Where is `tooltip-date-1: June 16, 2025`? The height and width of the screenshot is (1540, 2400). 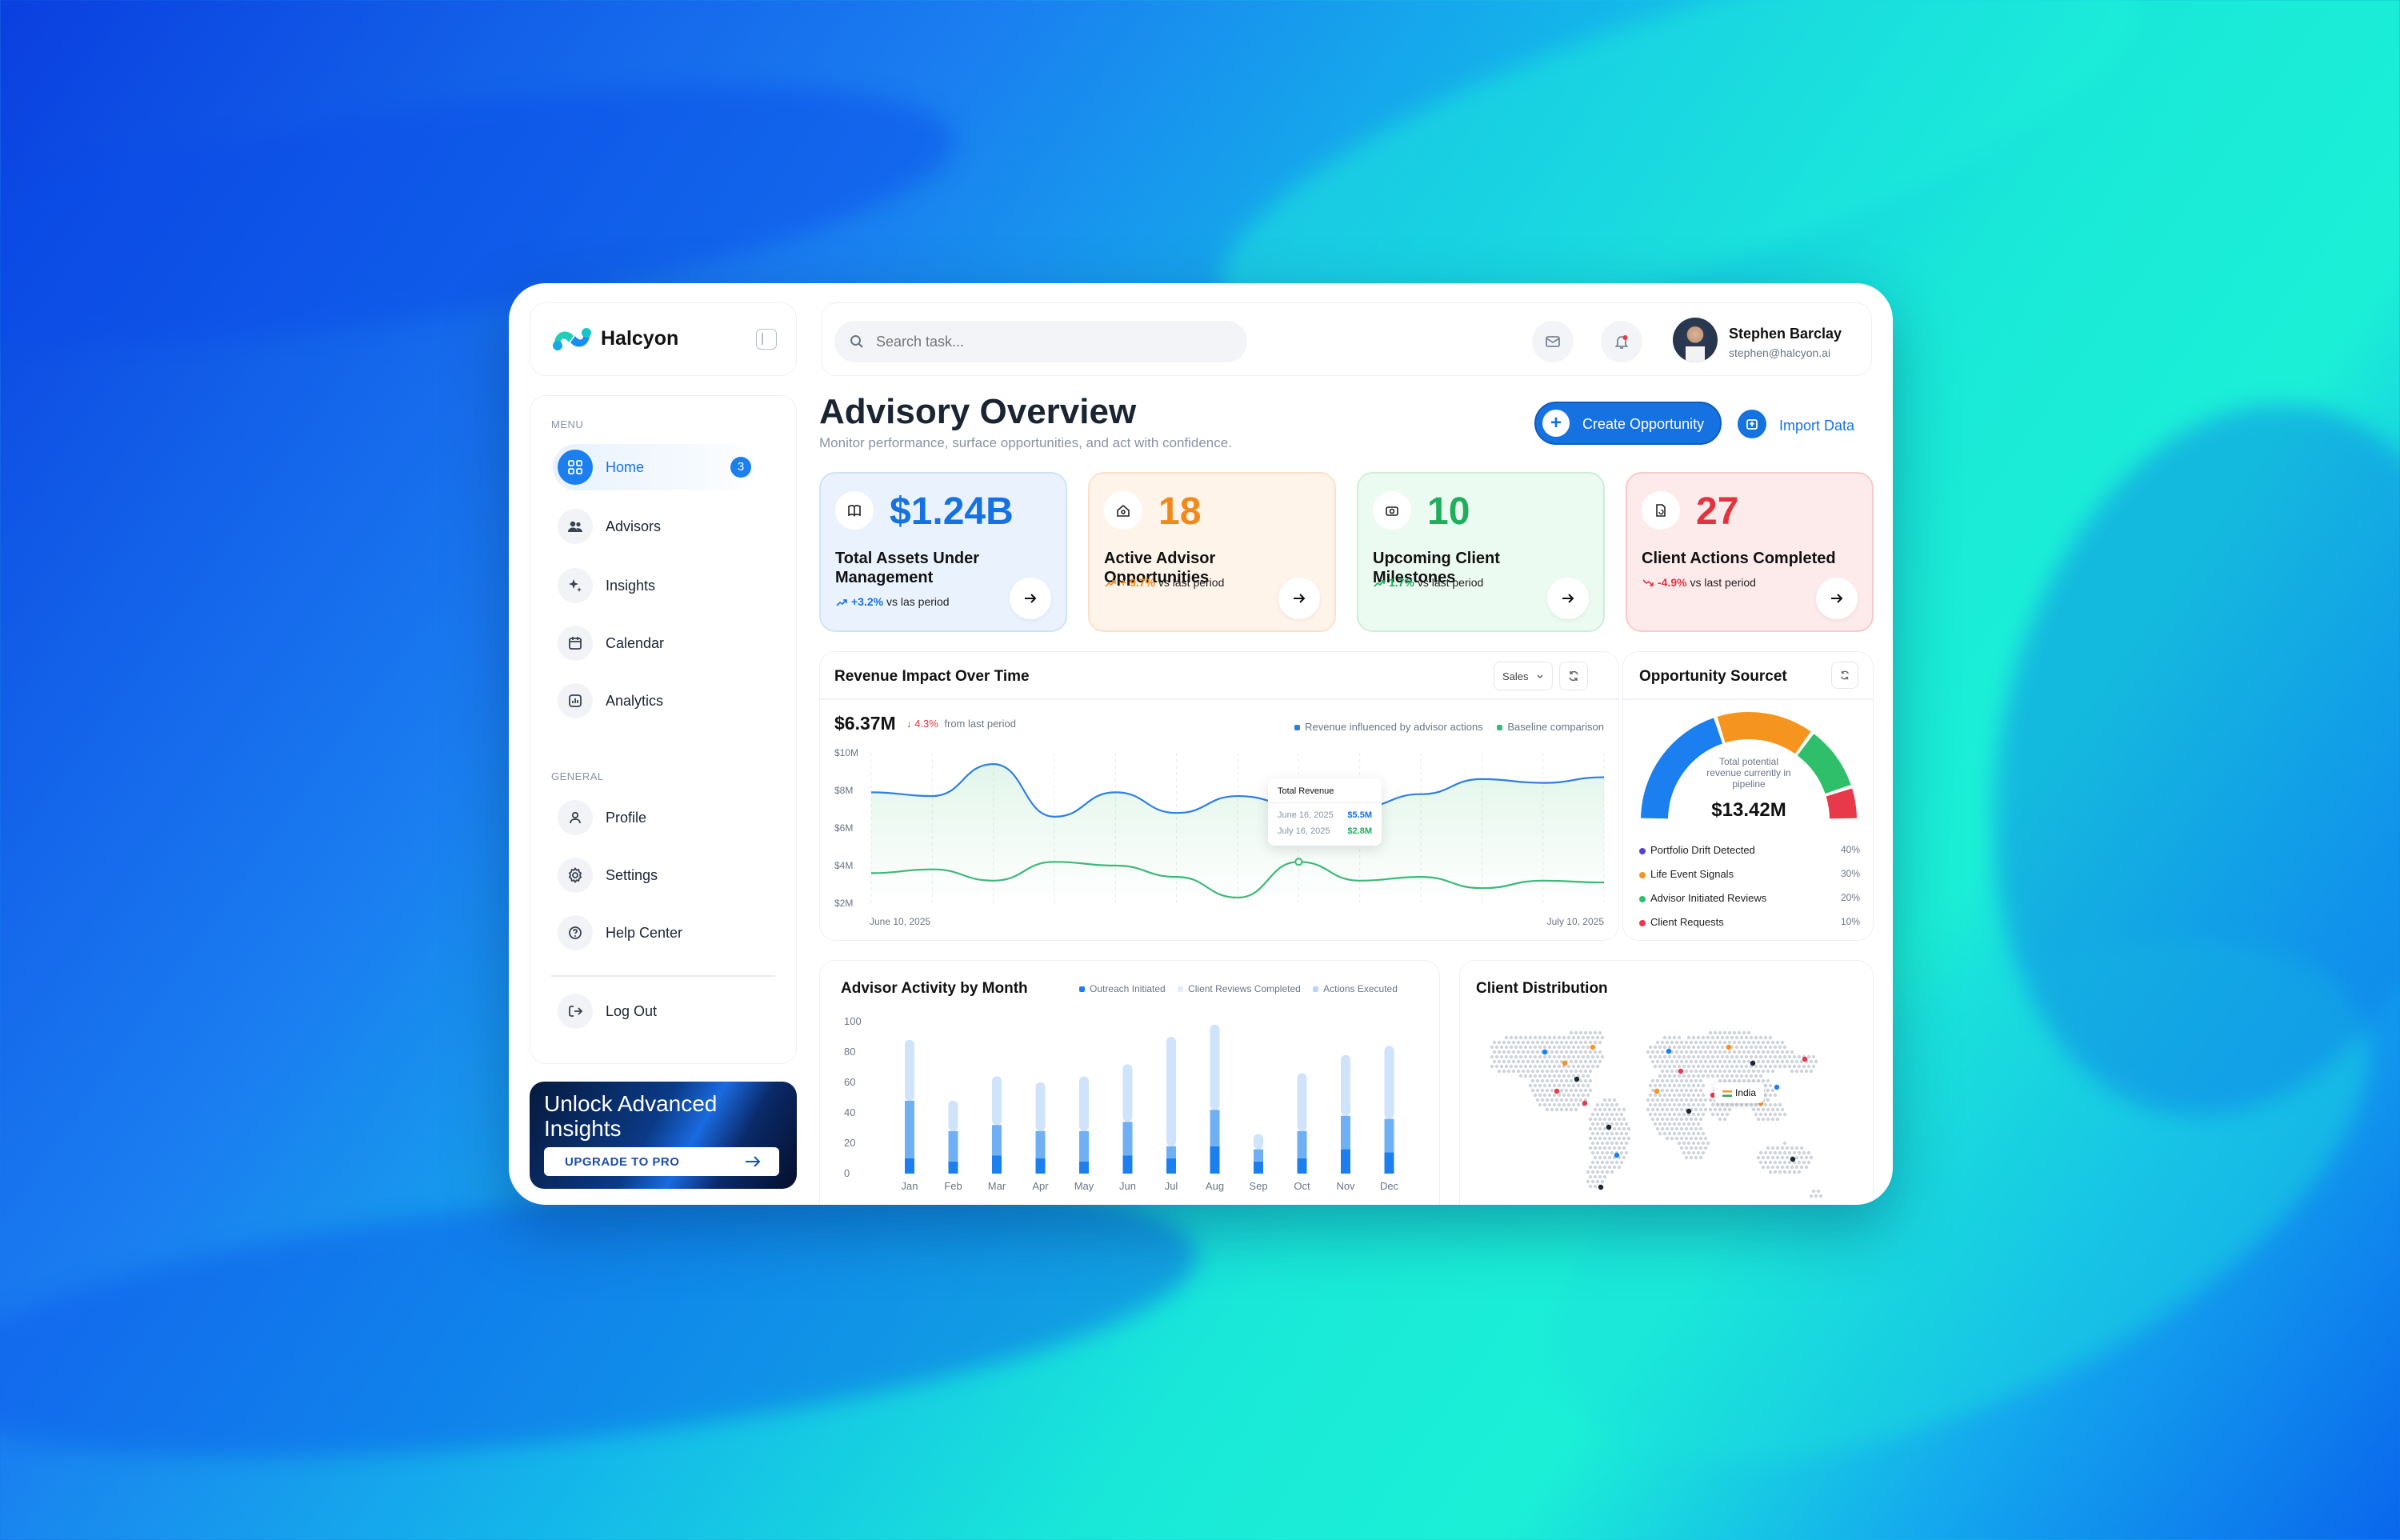 tooltip-date-1: June 16, 2025 is located at coordinates (1306, 815).